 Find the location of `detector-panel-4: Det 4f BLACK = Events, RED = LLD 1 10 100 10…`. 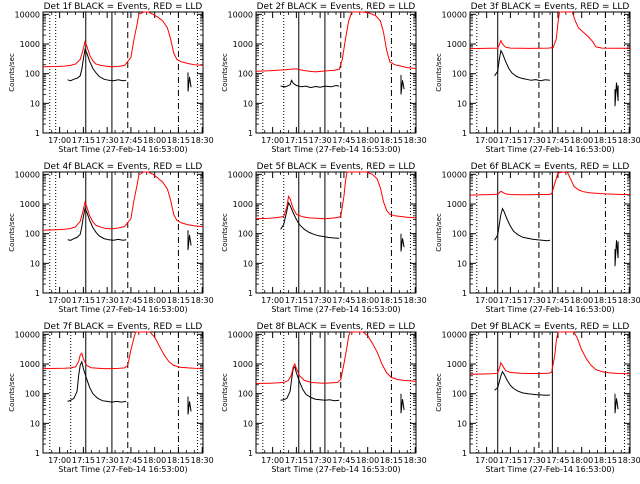

detector-panel-4: Det 4f BLACK = Events, RED = LLD 1 10 100 10… is located at coordinates (111, 238).